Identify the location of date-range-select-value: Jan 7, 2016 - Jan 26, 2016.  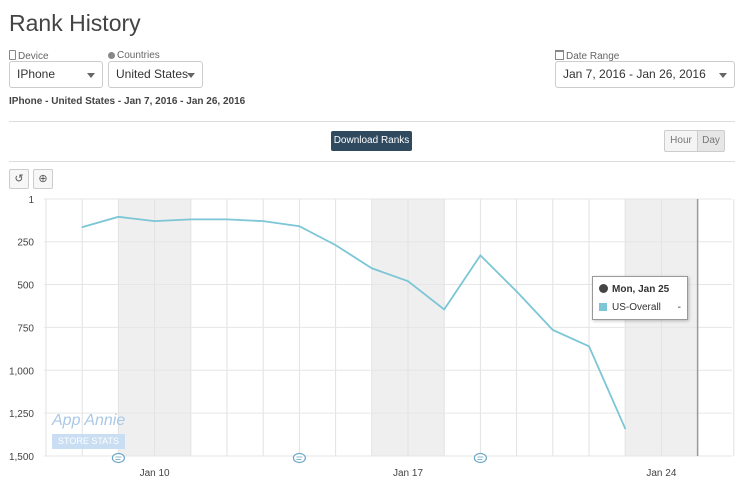
(634, 74).